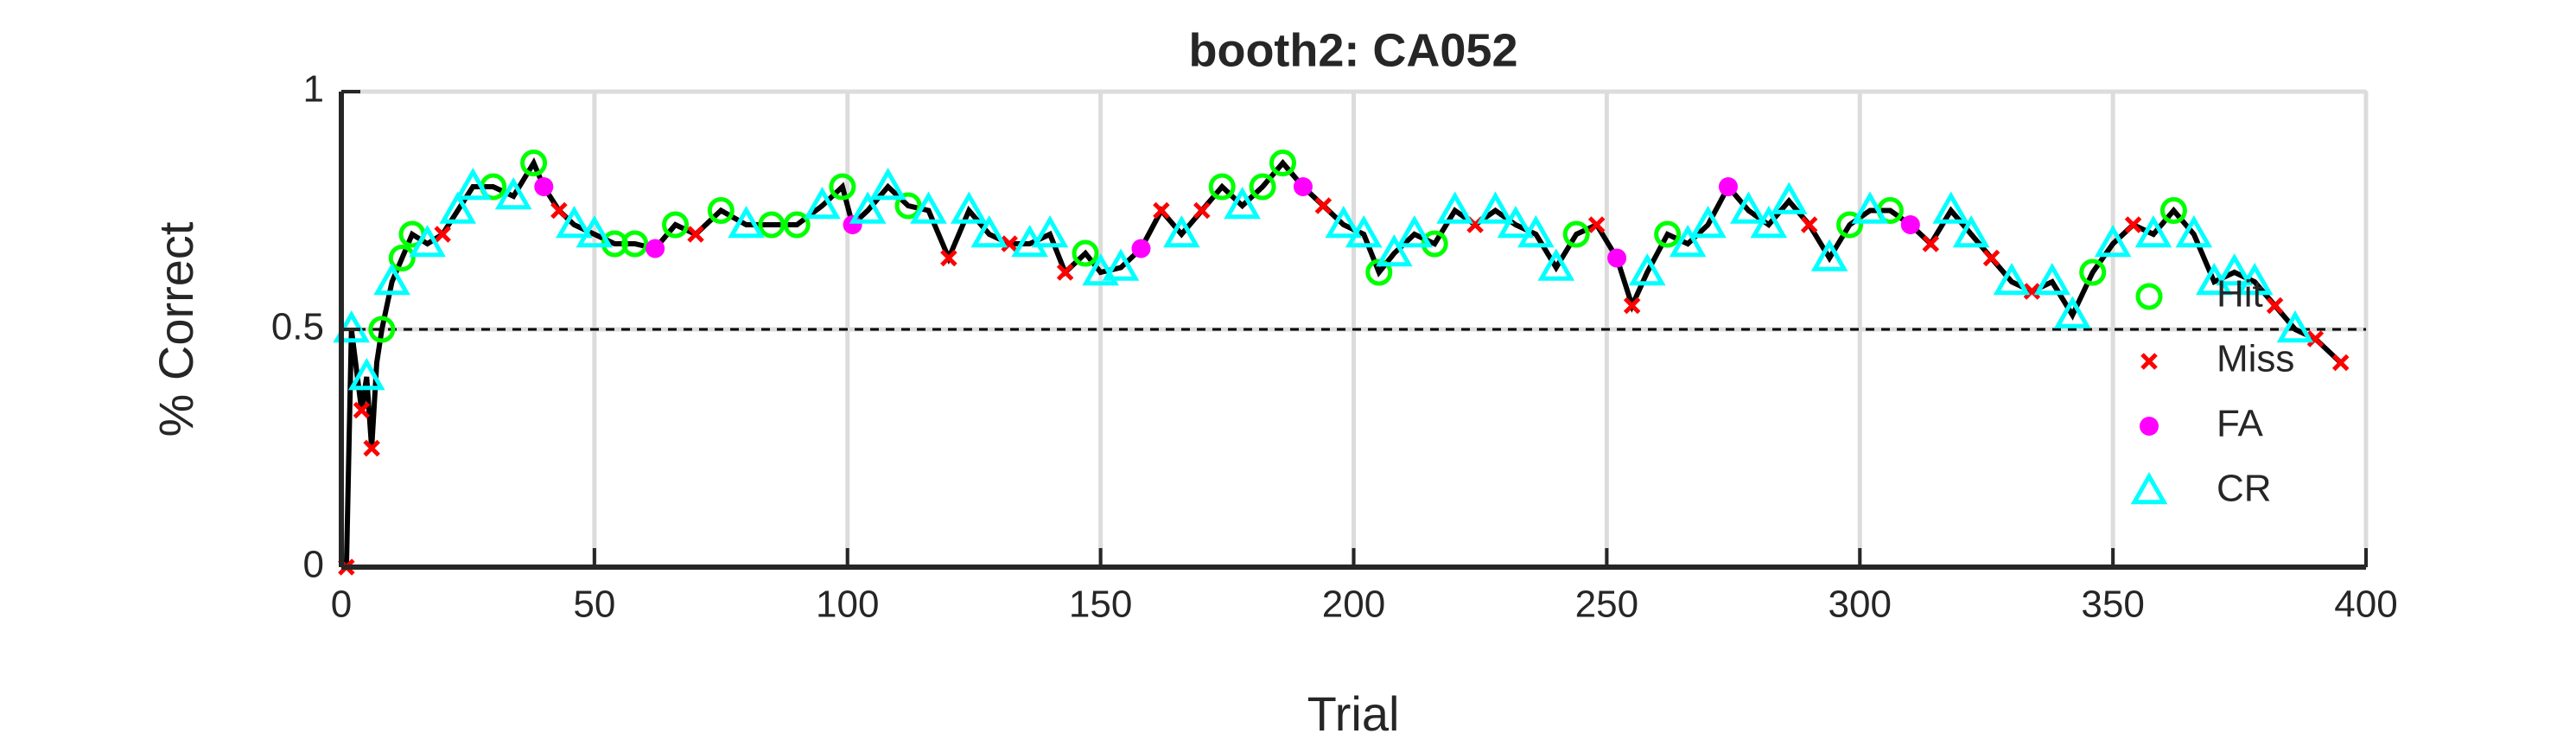 The height and width of the screenshot is (740, 2576). Describe the element at coordinates (298, 327) in the screenshot. I see `y-tick-label: 0.5` at that location.